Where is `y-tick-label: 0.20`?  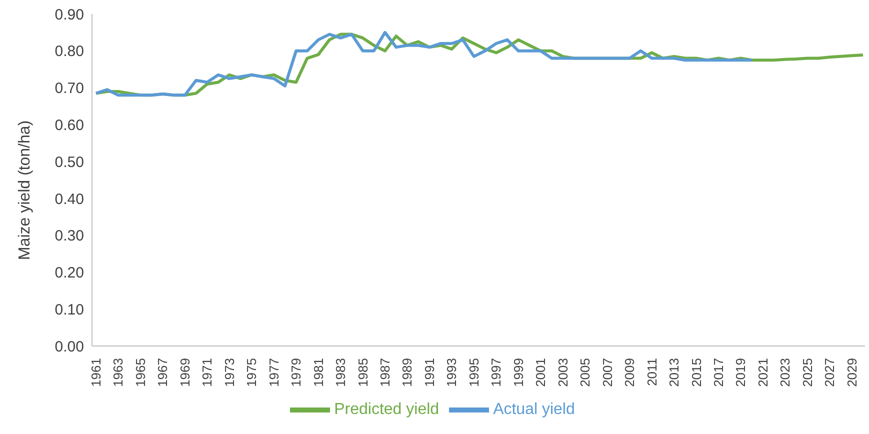
y-tick-label: 0.20 is located at coordinates (69, 273).